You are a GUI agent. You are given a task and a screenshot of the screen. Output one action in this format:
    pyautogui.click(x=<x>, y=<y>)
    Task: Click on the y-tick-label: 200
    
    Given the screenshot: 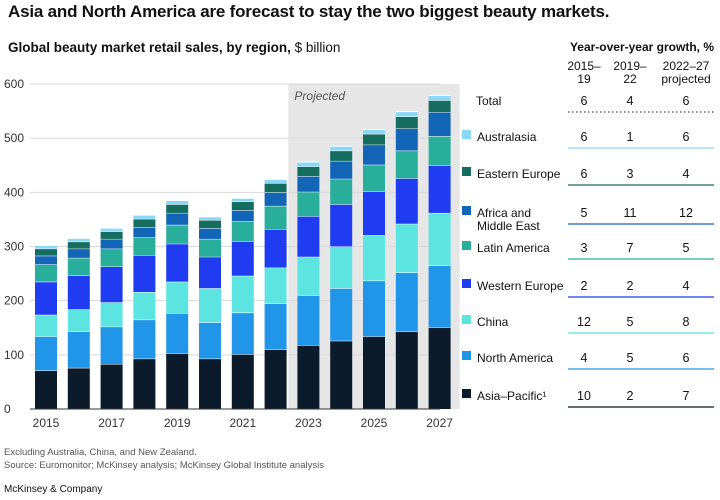 What is the action you would take?
    pyautogui.click(x=14, y=301)
    